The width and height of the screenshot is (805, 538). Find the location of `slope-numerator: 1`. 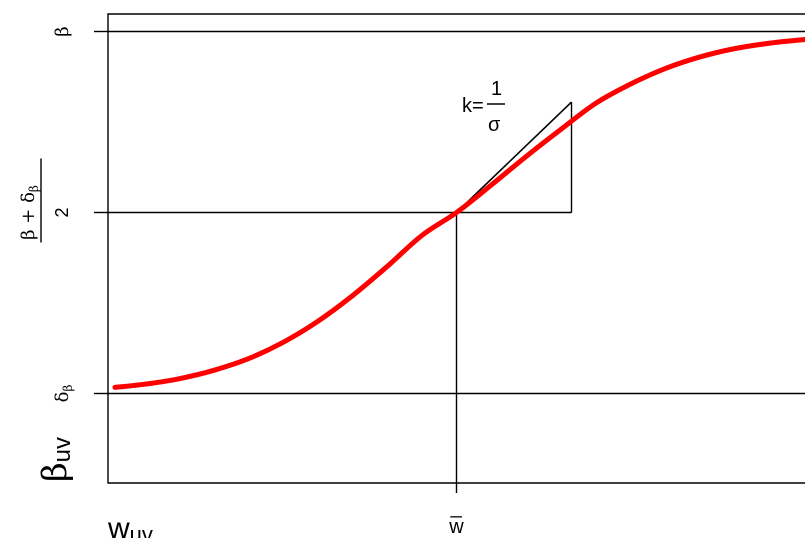

slope-numerator: 1 is located at coordinates (496, 89).